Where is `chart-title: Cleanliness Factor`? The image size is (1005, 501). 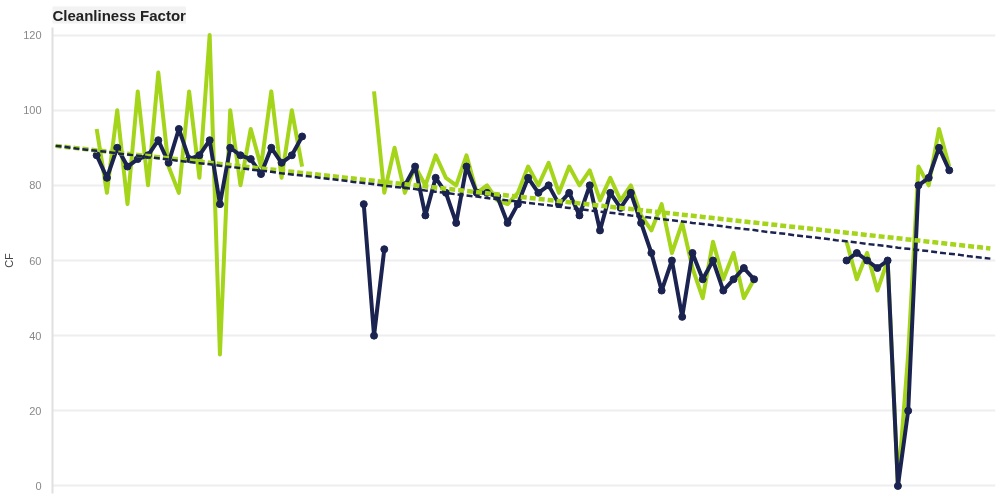
chart-title: Cleanliness Factor is located at coordinates (119, 15).